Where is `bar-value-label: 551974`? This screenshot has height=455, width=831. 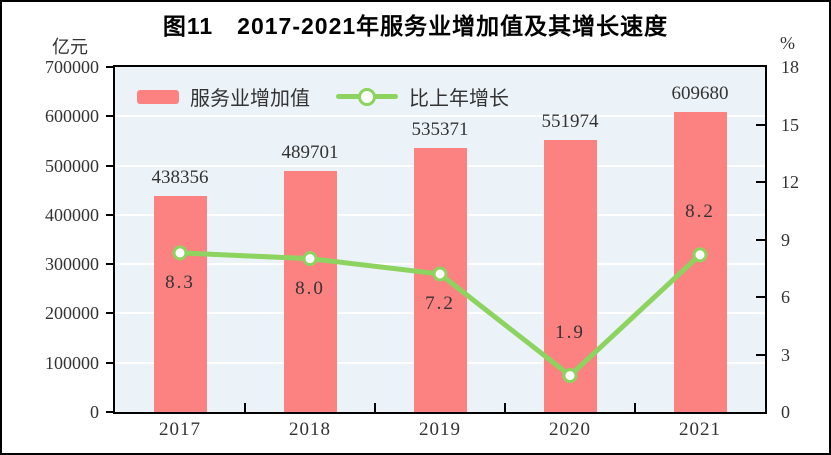
bar-value-label: 551974 is located at coordinates (570, 121).